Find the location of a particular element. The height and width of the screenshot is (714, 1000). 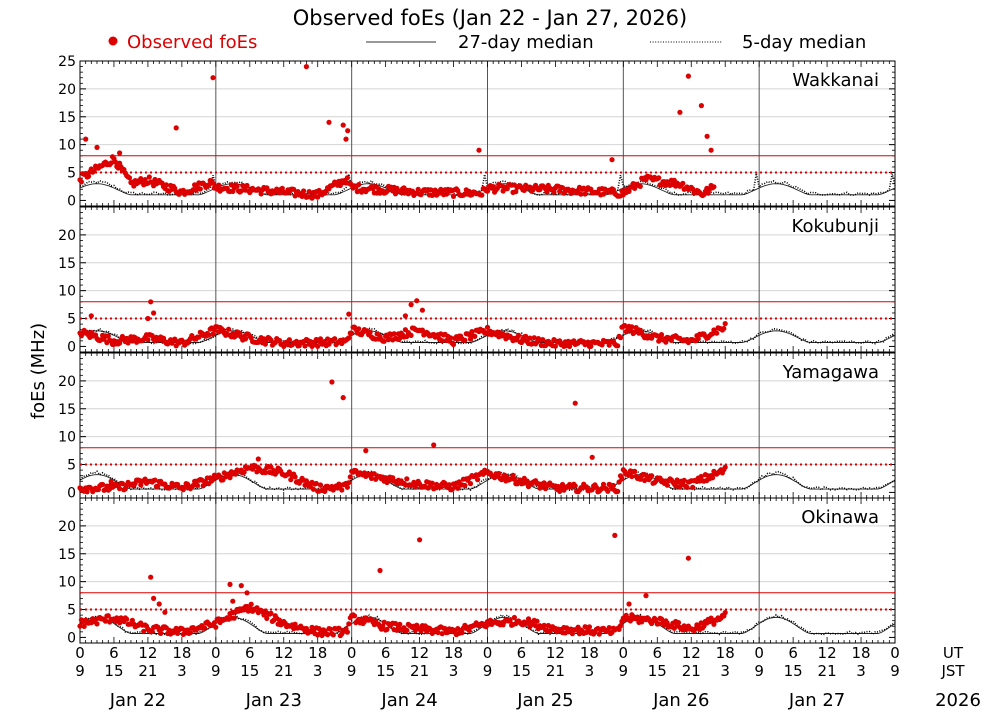

legend: Observed foEs 27-day median 5-day median is located at coordinates (487, 42).